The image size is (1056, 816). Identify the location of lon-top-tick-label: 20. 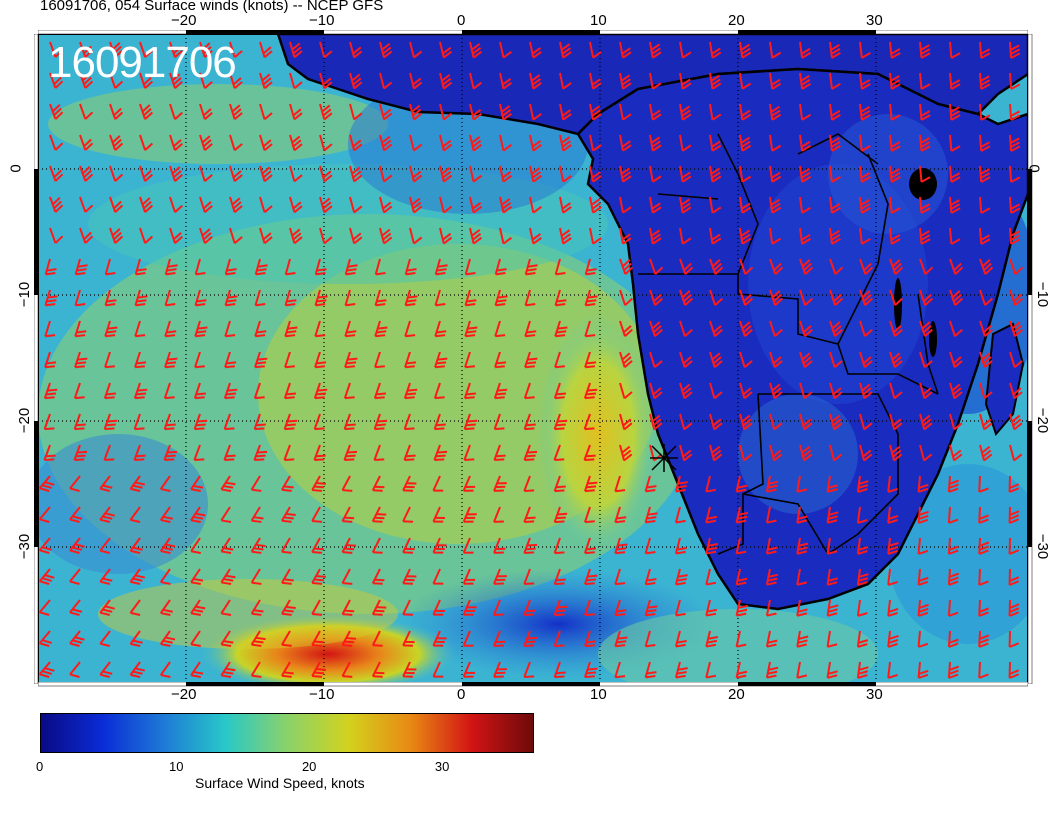
(736, 20).